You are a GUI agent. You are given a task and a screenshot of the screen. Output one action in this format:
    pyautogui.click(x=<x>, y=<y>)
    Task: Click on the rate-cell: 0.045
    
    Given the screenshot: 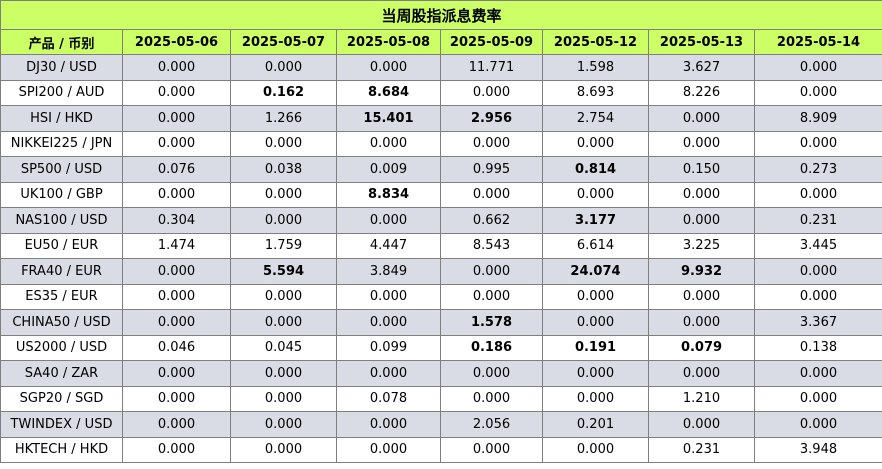 What is the action you would take?
    pyautogui.click(x=283, y=347)
    